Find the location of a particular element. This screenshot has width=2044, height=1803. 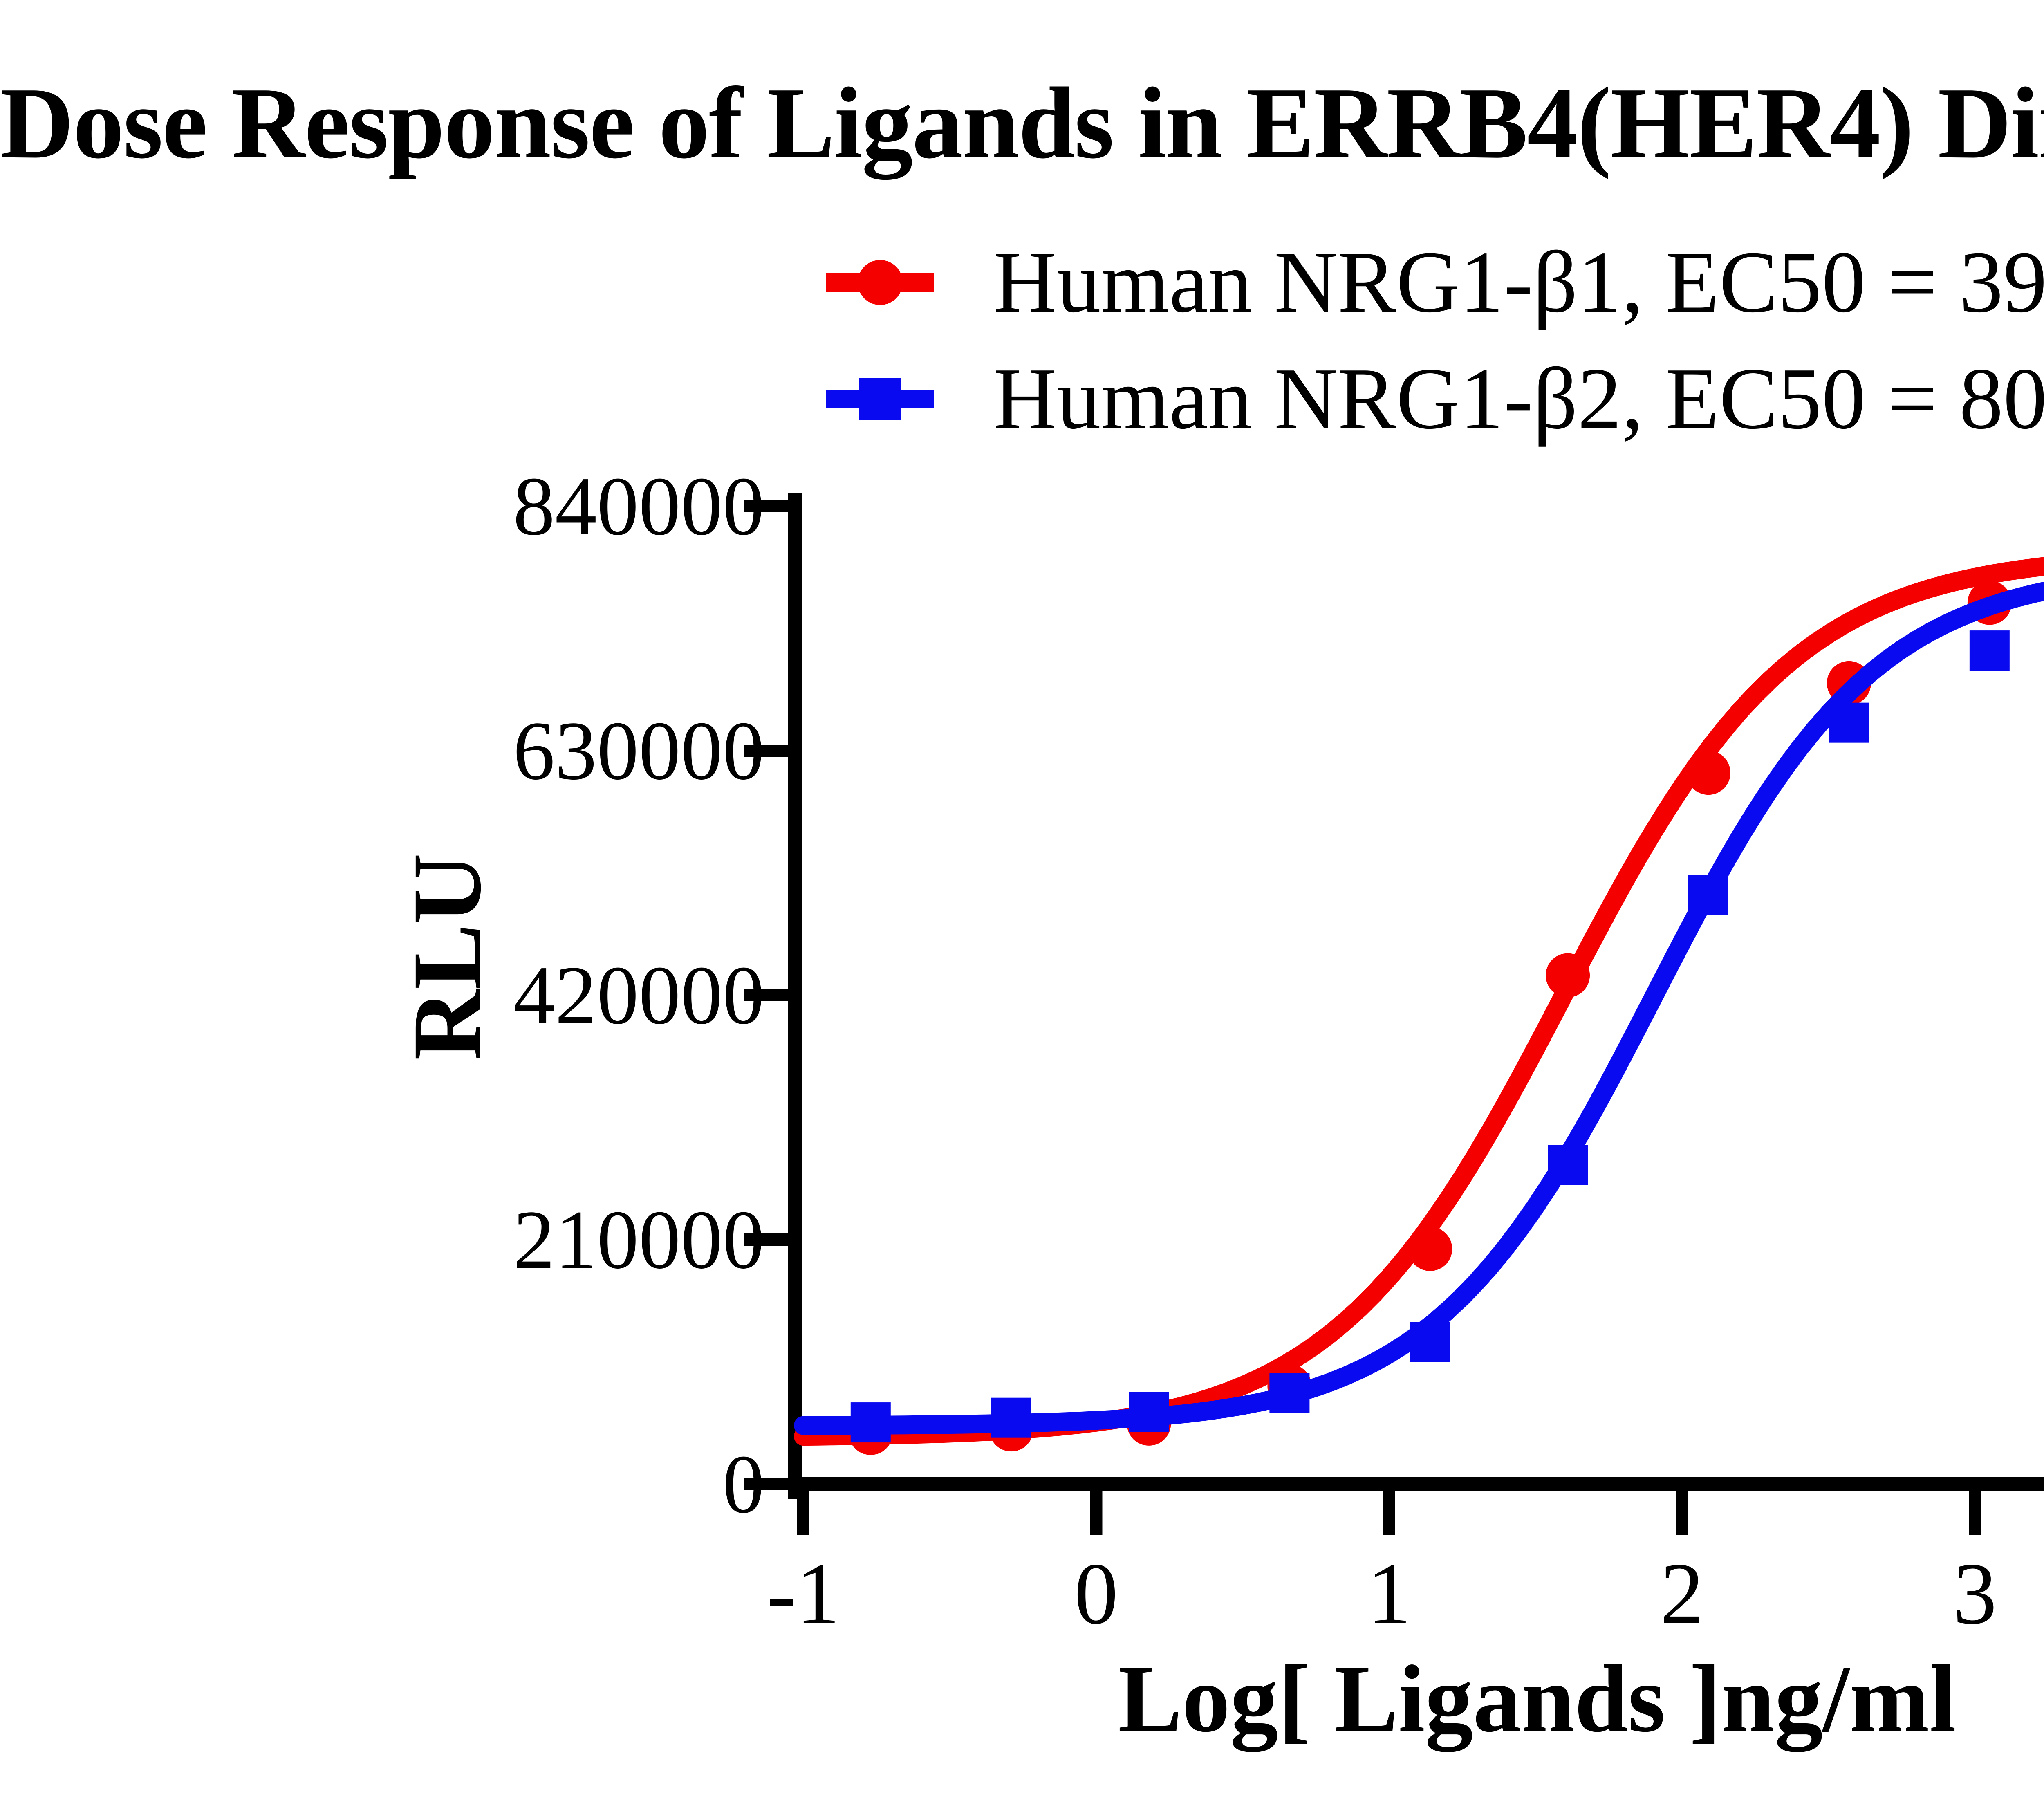

x-tick-label: 3 is located at coordinates (1975, 1593).